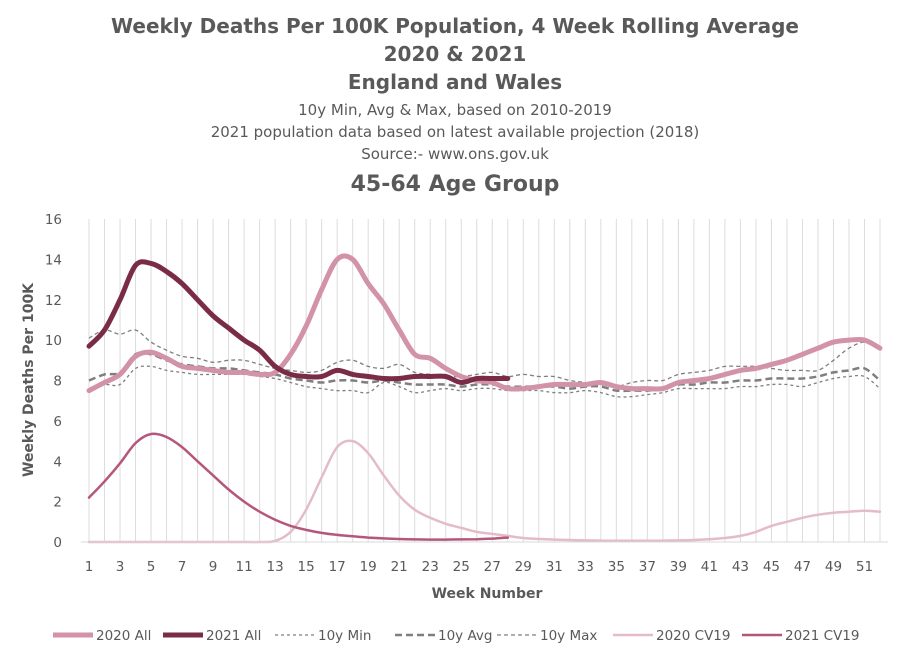 Image resolution: width=909 pixels, height=659 pixels. Describe the element at coordinates (182, 567) in the screenshot. I see `x-tick-label: 7` at that location.